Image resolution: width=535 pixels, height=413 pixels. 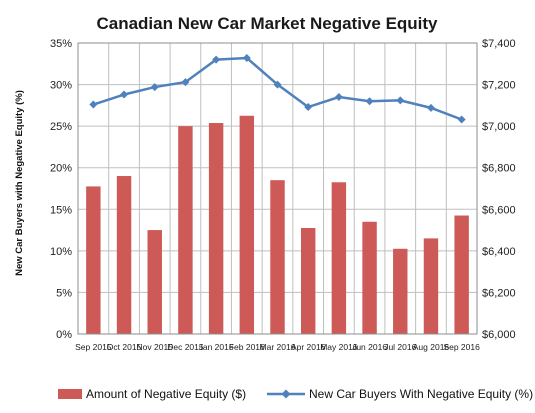 What do you see at coordinates (61, 252) in the screenshot?
I see `y-left-tick-label: 10%` at bounding box center [61, 252].